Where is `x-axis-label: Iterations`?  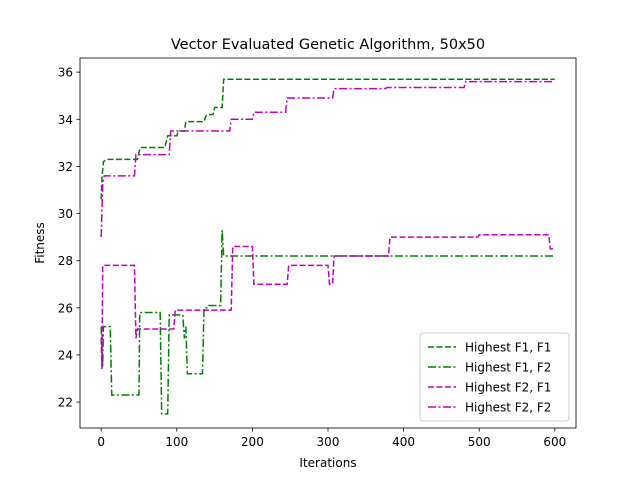
x-axis-label: Iterations is located at coordinates (327, 463).